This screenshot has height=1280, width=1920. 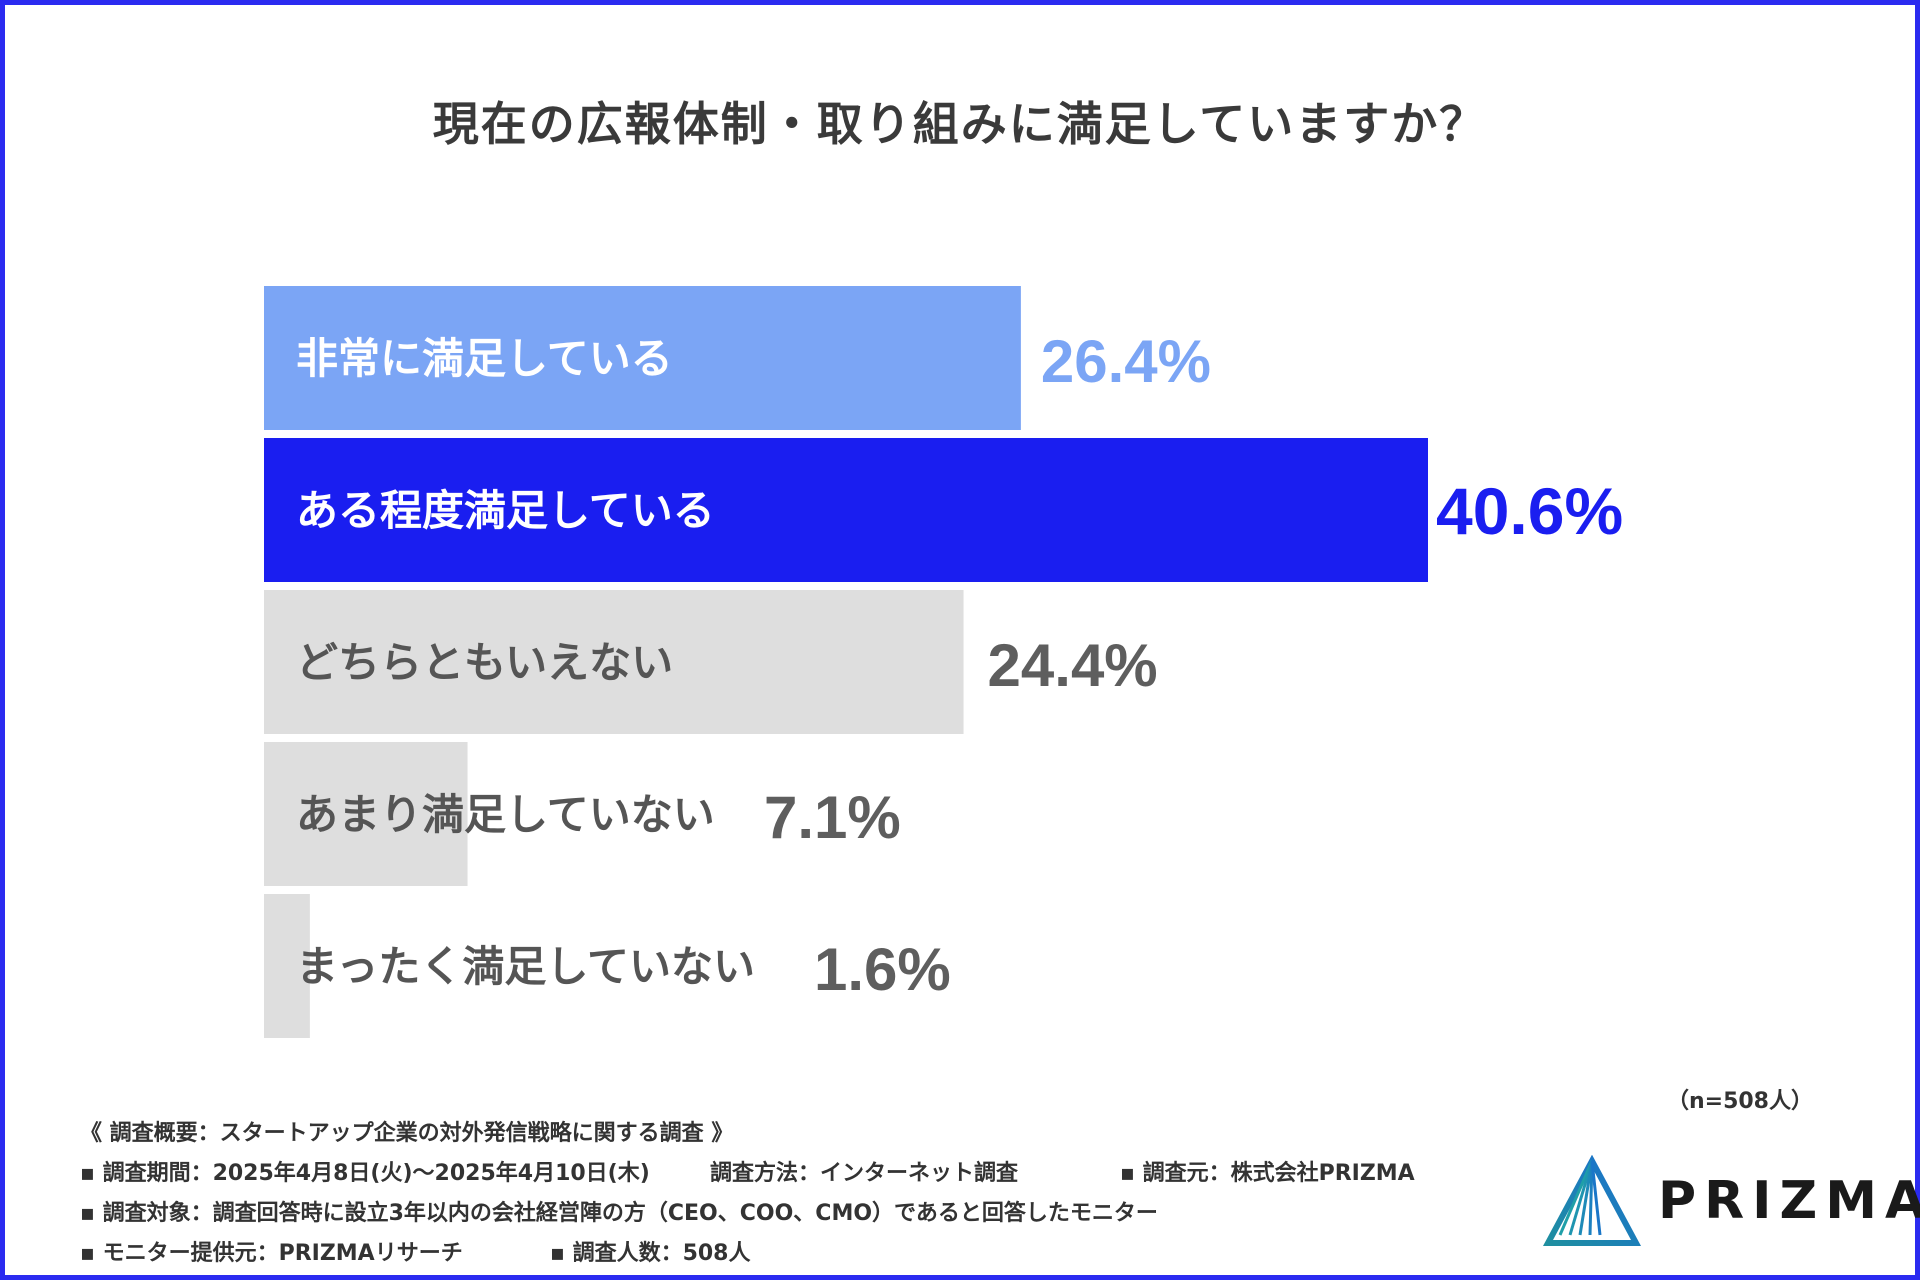 I want to click on value-label-5: 1.6%, so click(x=882, y=969).